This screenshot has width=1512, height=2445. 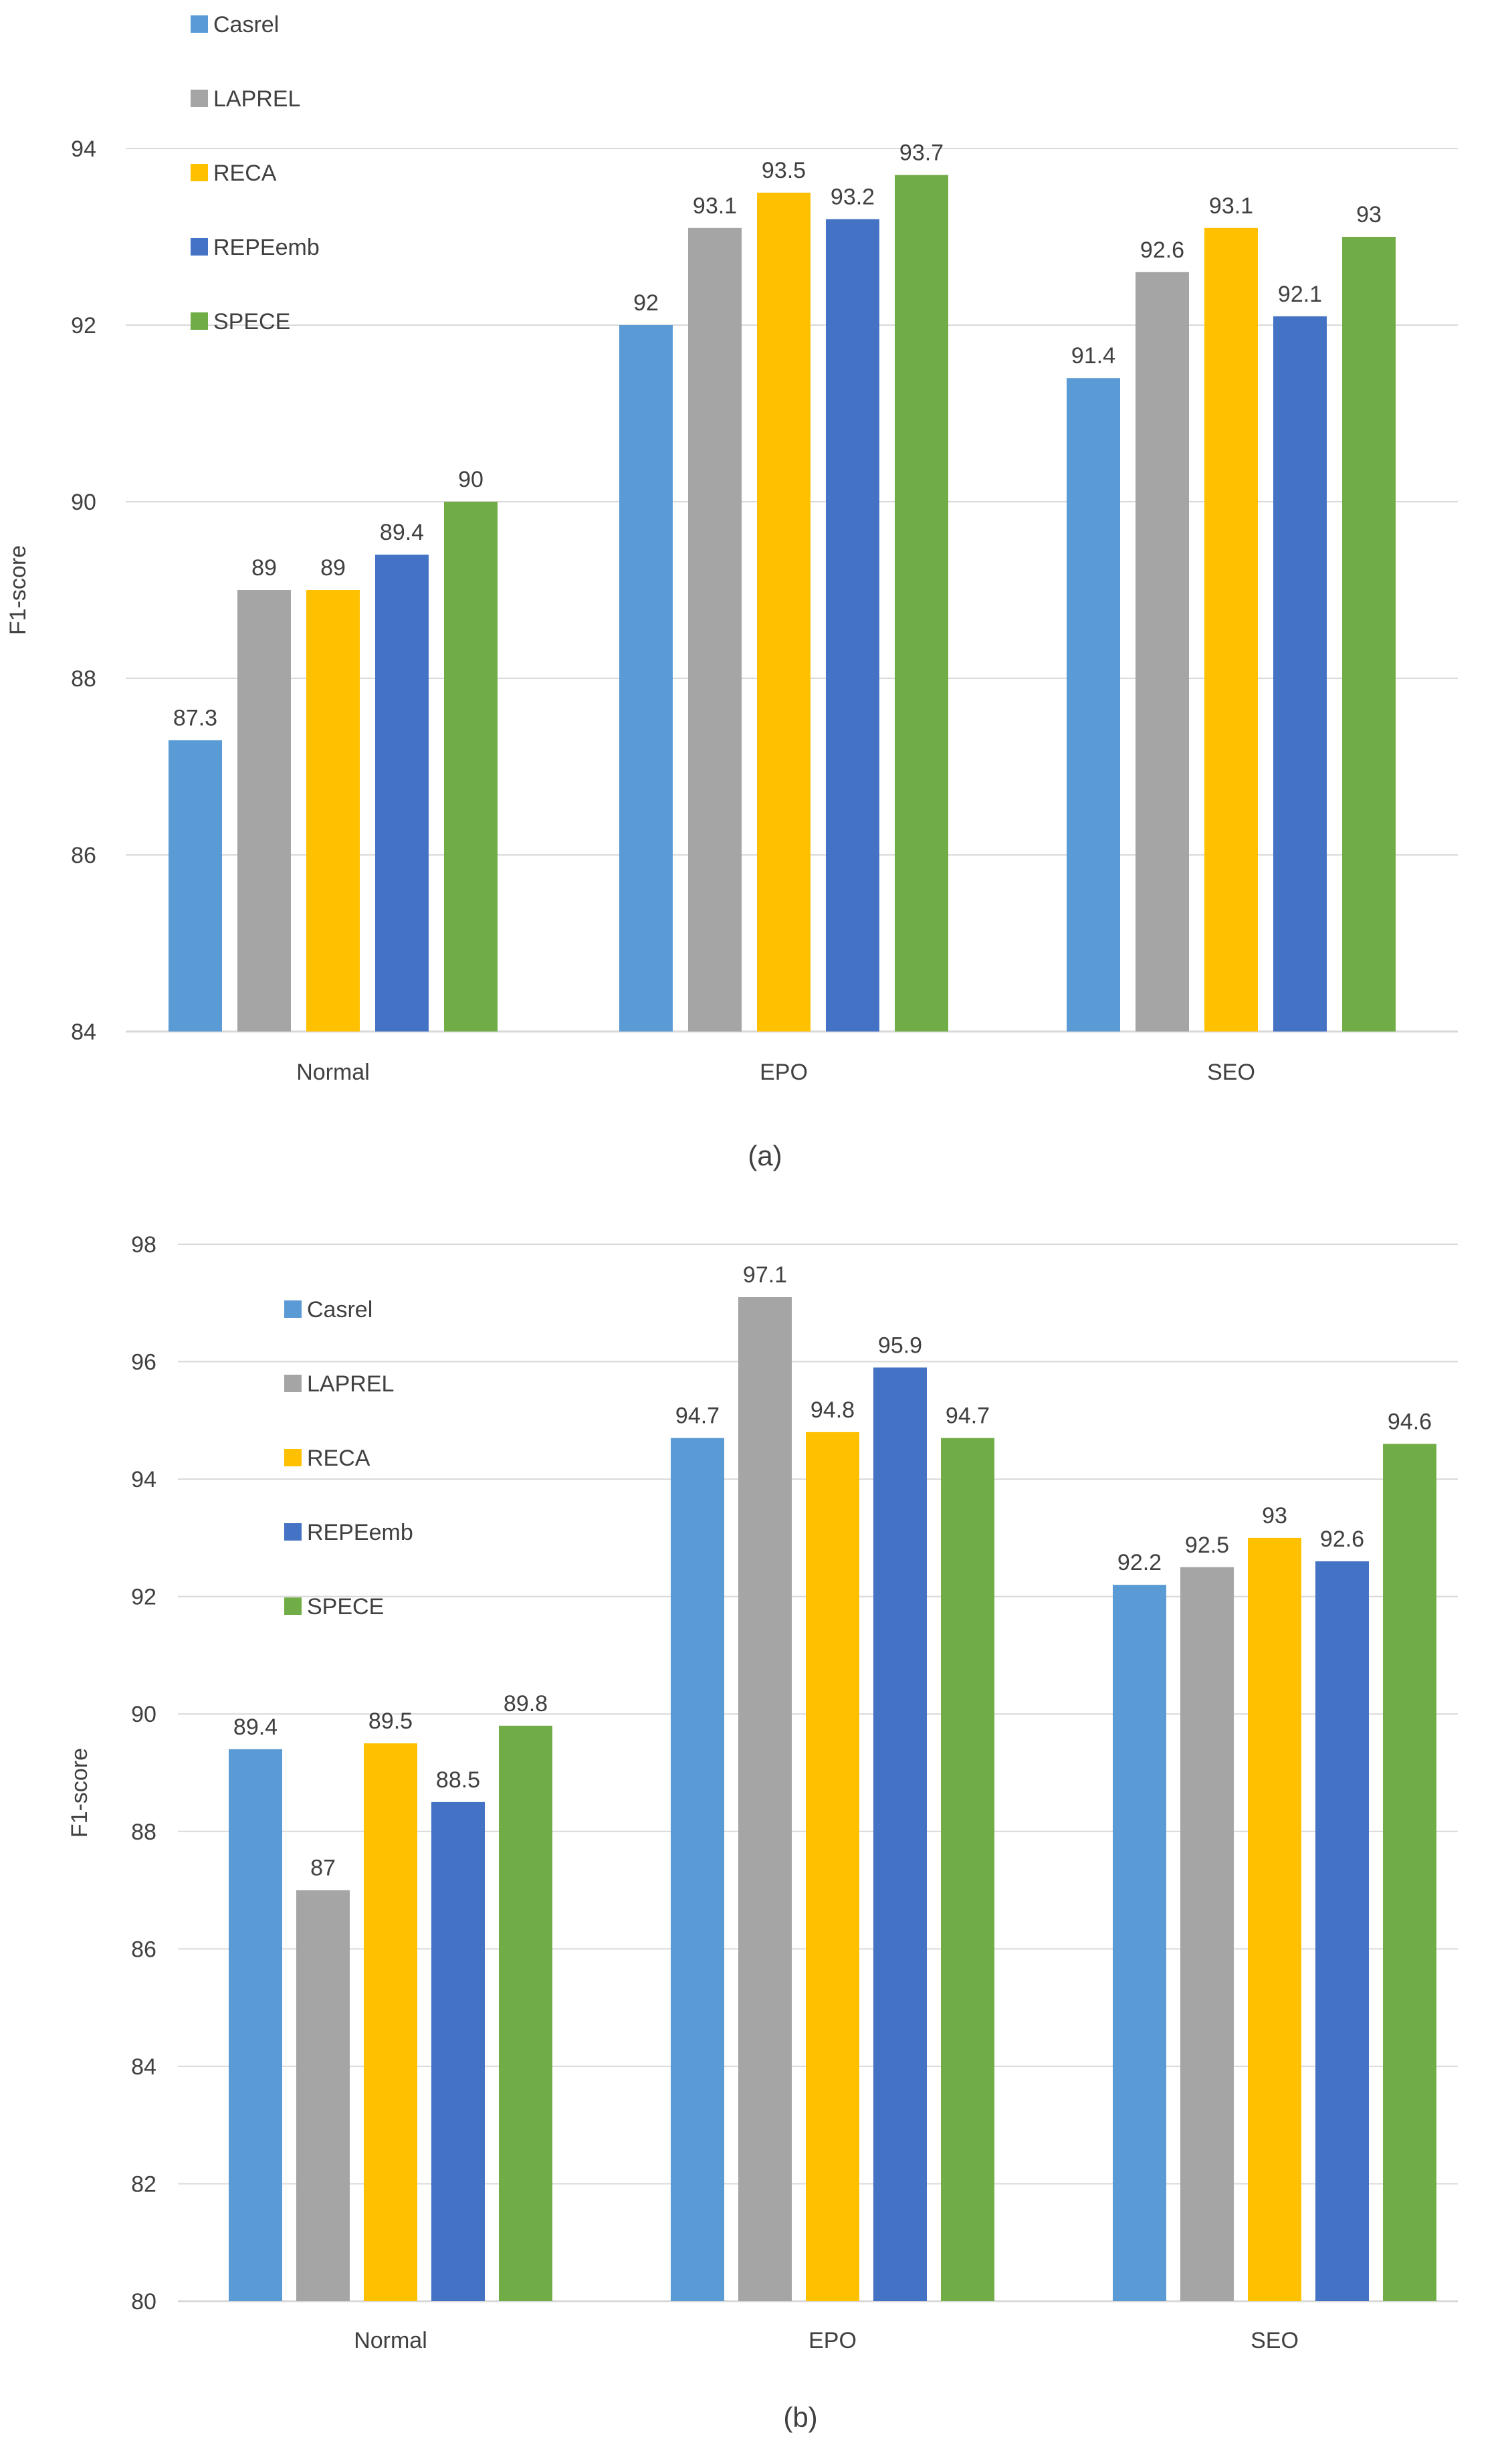 I want to click on y-tick-label: 82, so click(x=143, y=2184).